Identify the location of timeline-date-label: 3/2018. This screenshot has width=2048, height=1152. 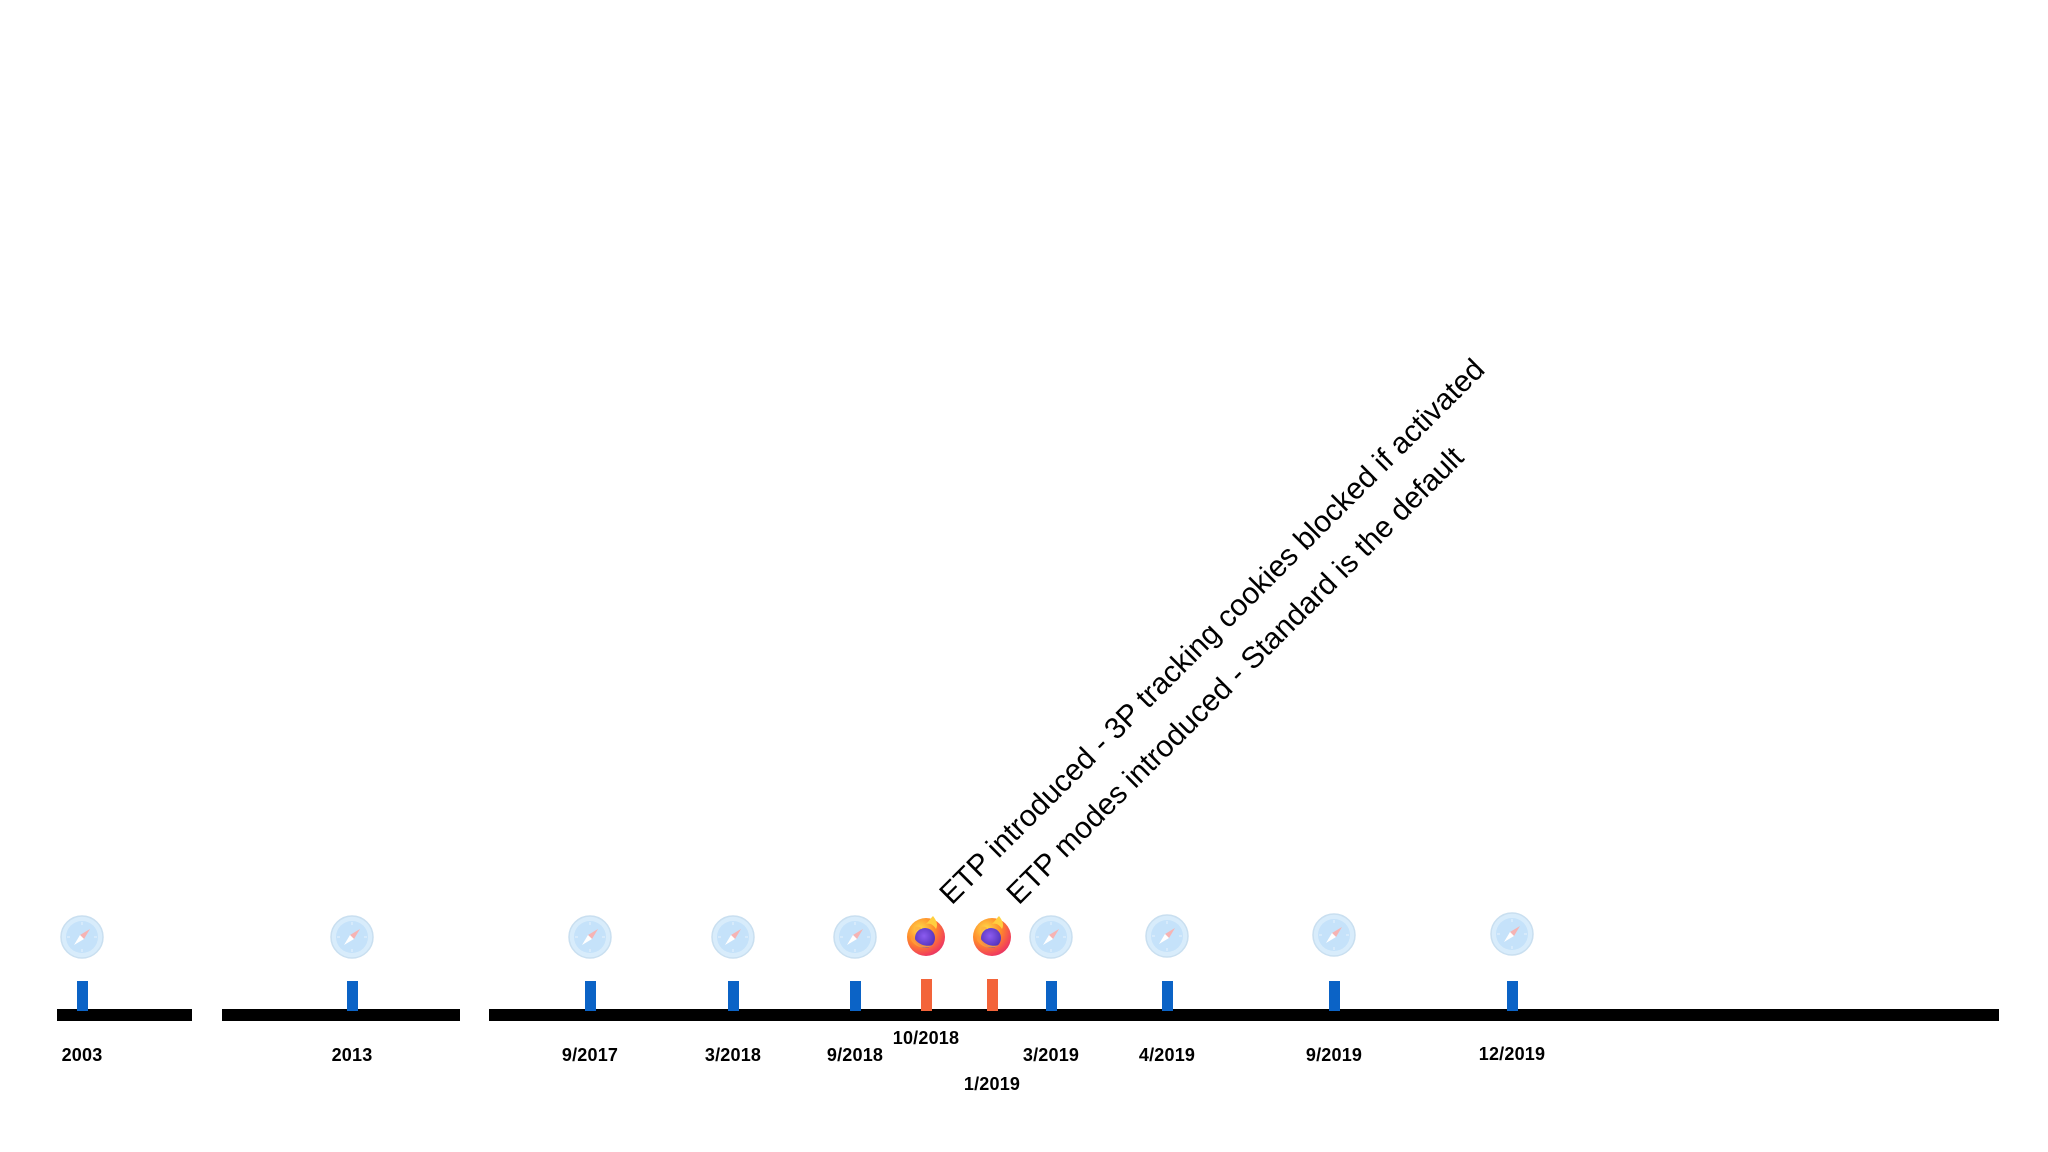
(733, 1055).